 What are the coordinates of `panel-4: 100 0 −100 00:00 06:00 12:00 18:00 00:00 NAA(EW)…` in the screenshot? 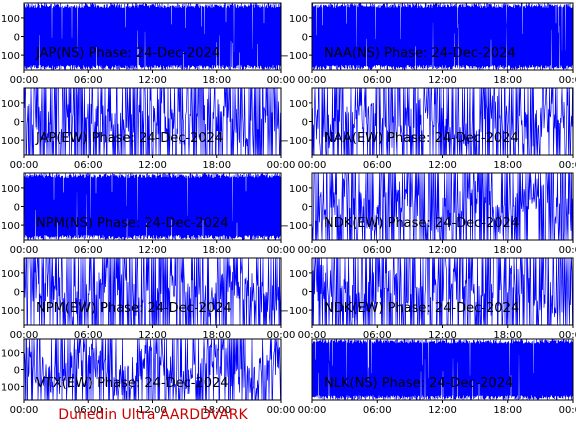 It's located at (428, 129).